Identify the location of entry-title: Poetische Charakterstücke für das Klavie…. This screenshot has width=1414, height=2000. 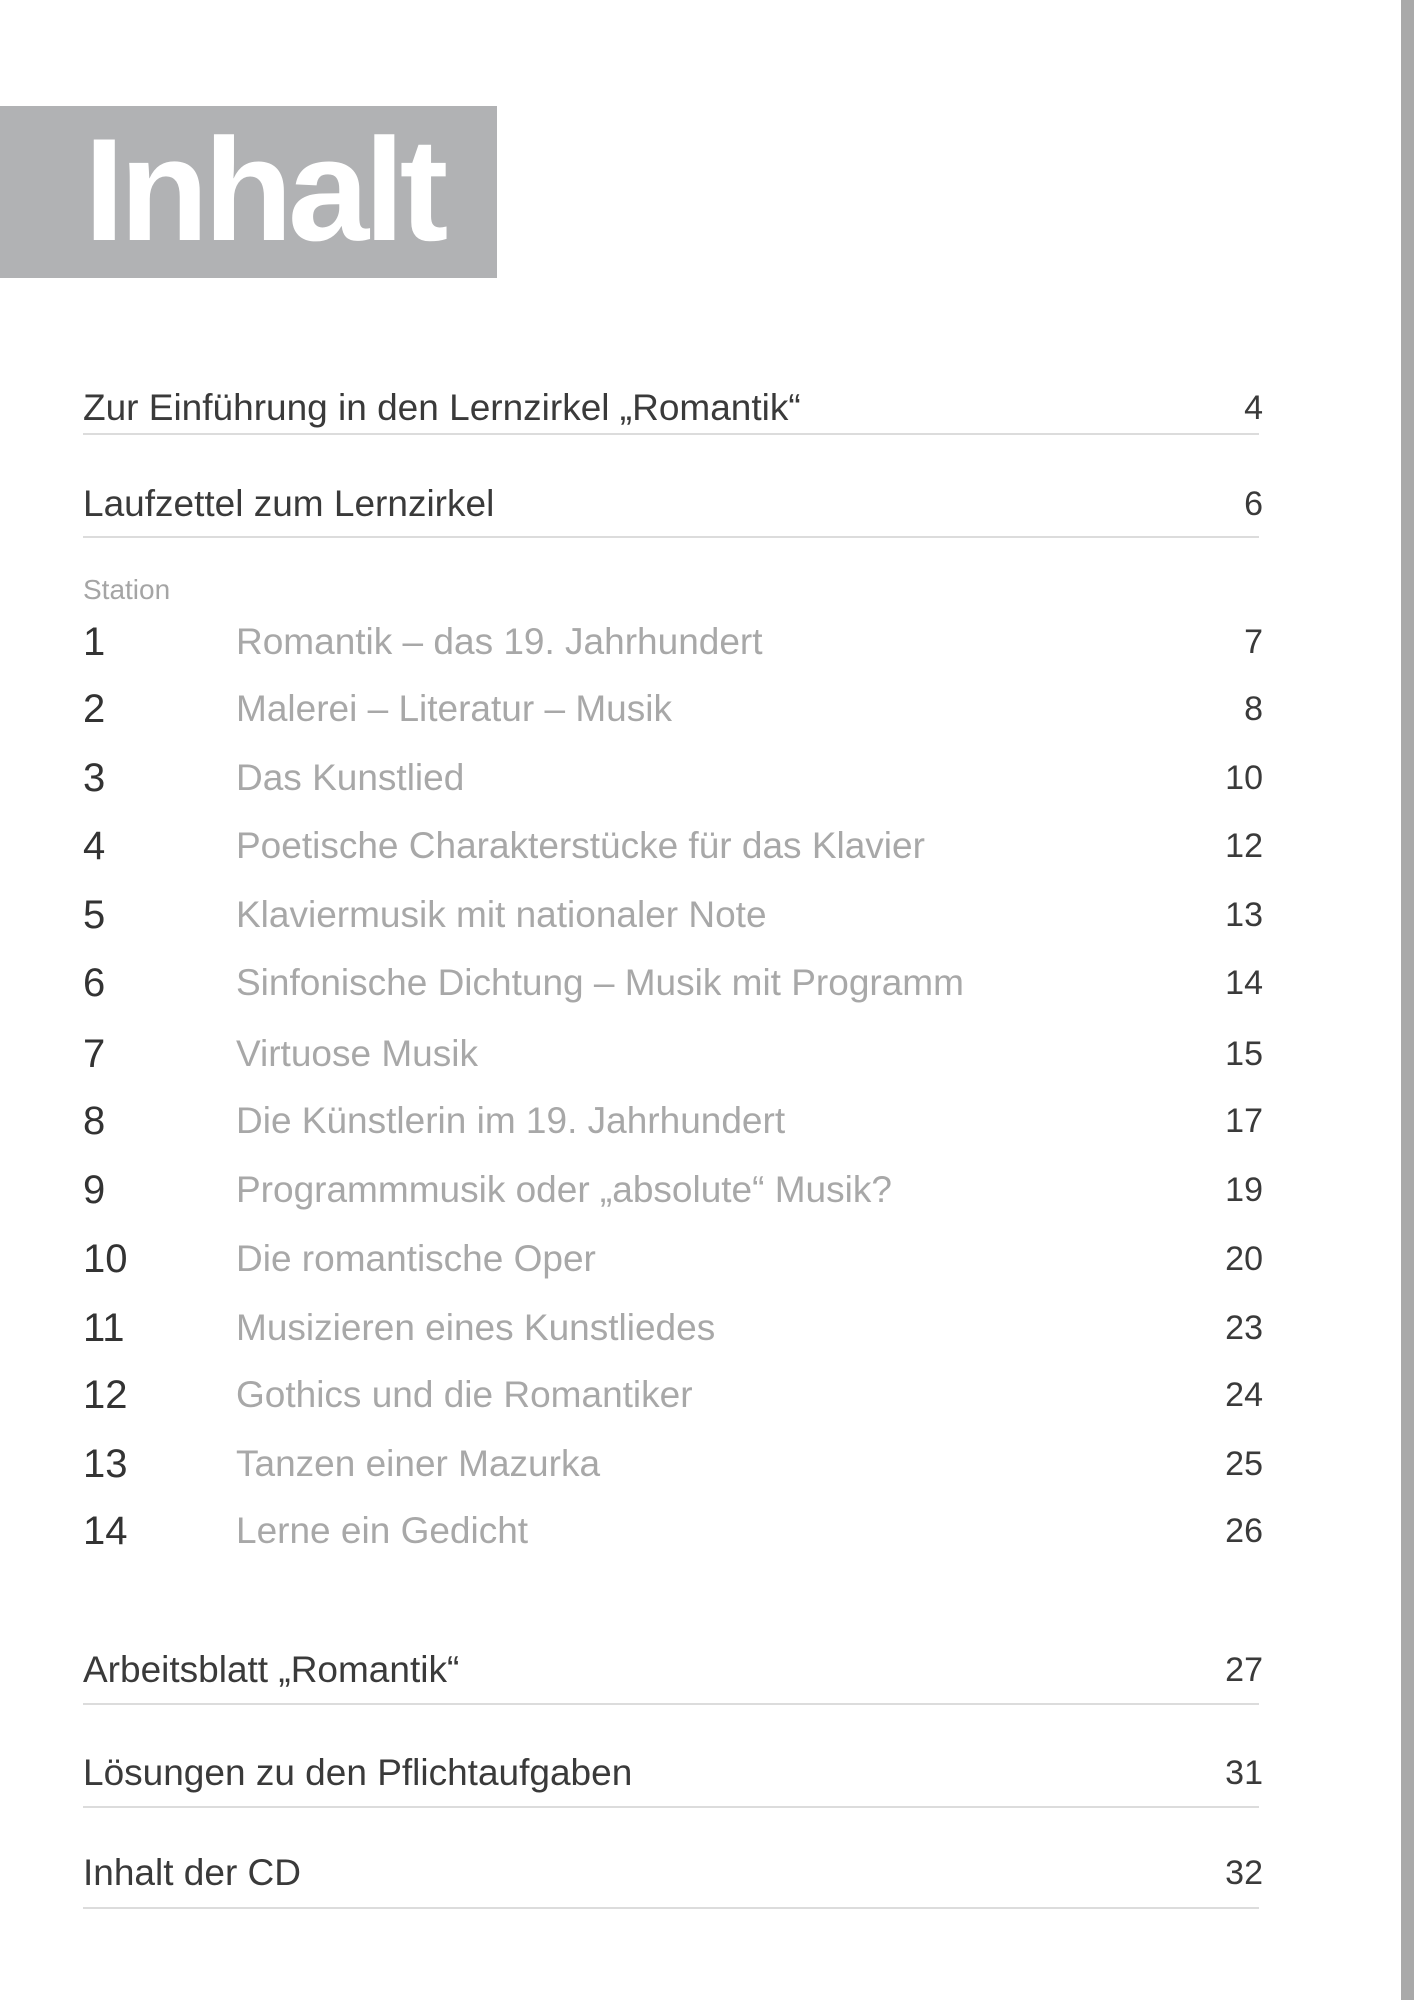
(580, 845).